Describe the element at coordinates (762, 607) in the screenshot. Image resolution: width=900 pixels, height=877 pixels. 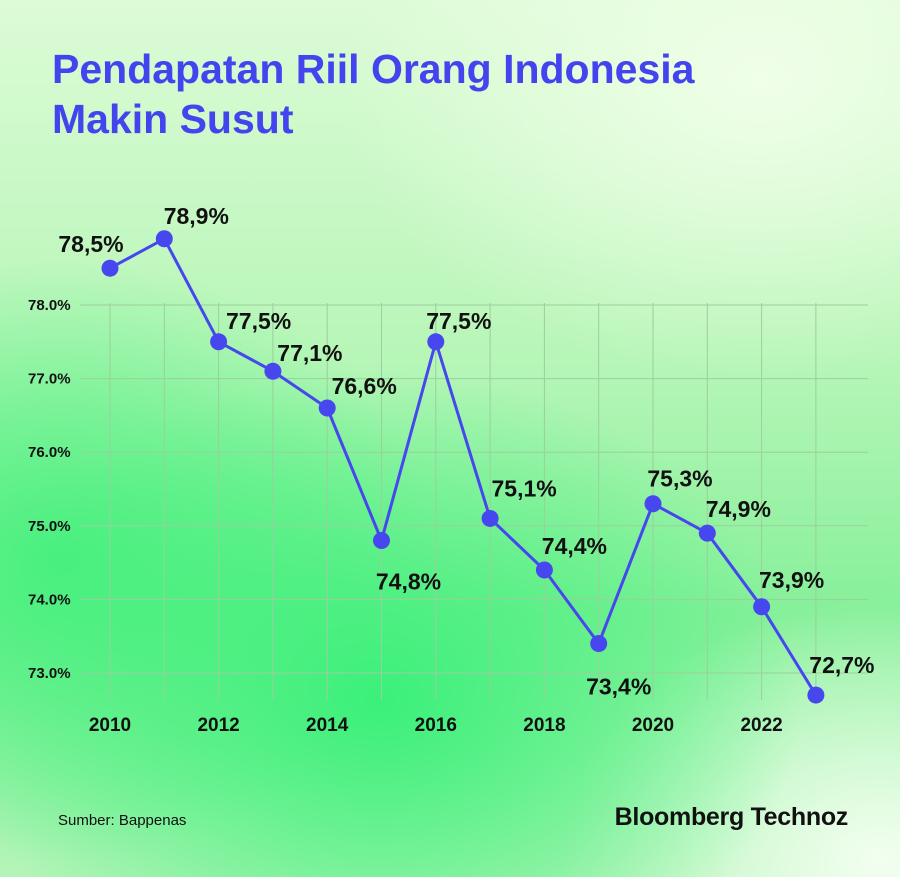
I see `data-point-2022` at that location.